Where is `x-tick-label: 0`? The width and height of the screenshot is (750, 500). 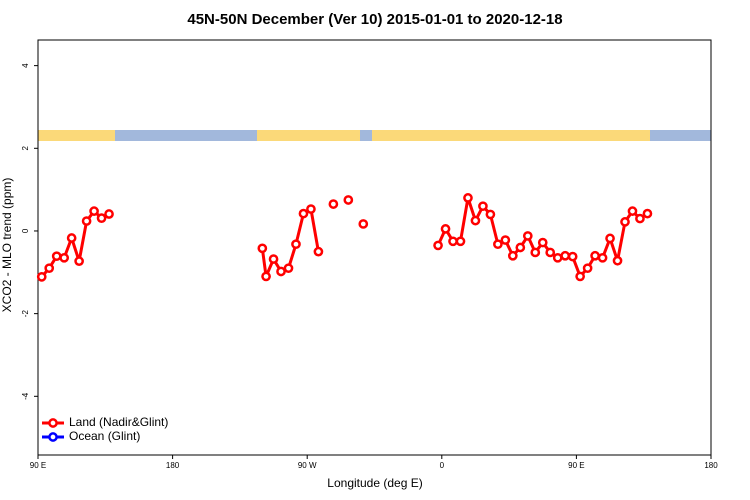
x-tick-label: 0 is located at coordinates (442, 465).